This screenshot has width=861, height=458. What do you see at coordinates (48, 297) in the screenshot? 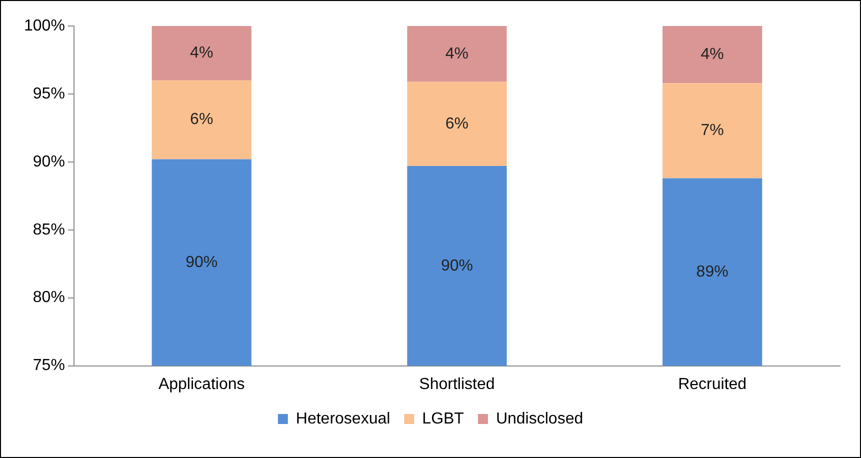
I see `y-tick-label: 80%` at bounding box center [48, 297].